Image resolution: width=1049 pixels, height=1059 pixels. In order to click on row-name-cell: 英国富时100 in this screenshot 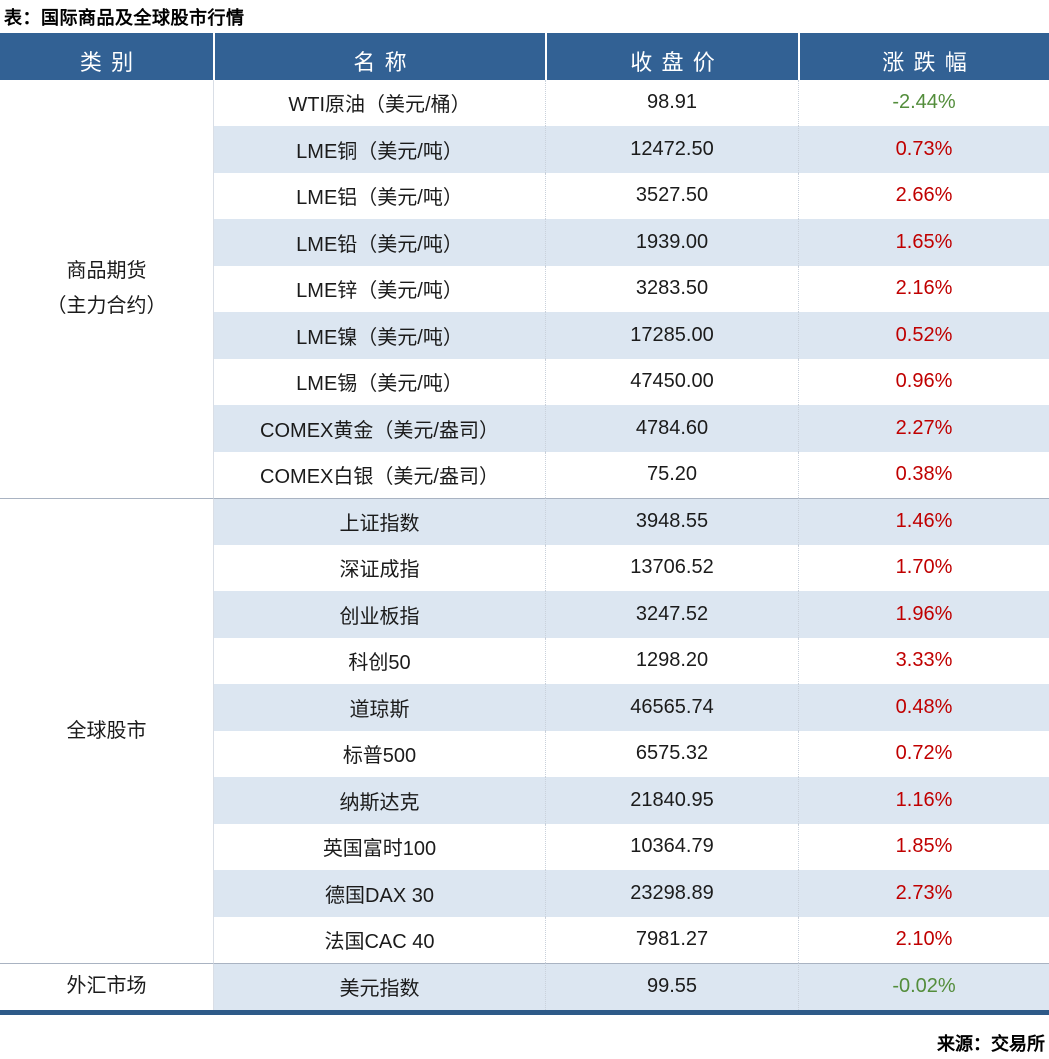, I will do `click(379, 846)`.